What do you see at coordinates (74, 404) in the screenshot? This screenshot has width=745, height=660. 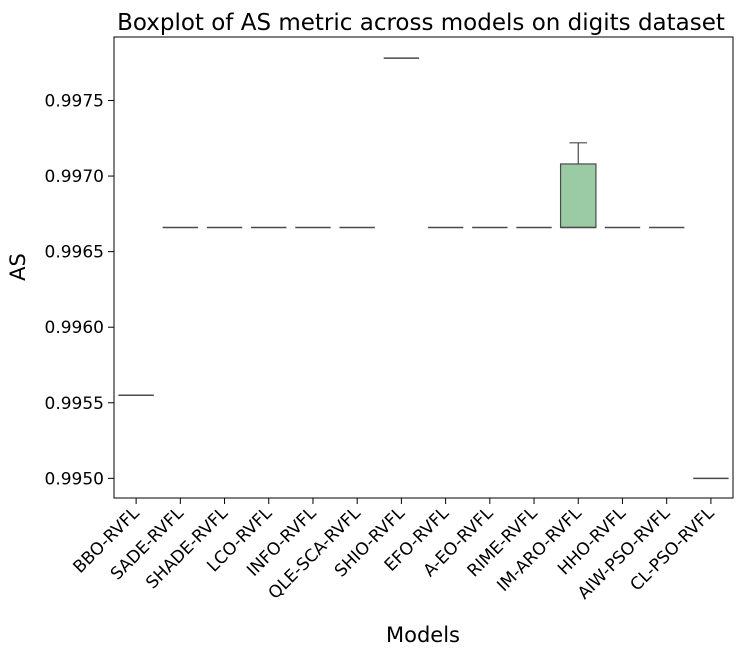 I see `y-tick-label: 0.9955` at bounding box center [74, 404].